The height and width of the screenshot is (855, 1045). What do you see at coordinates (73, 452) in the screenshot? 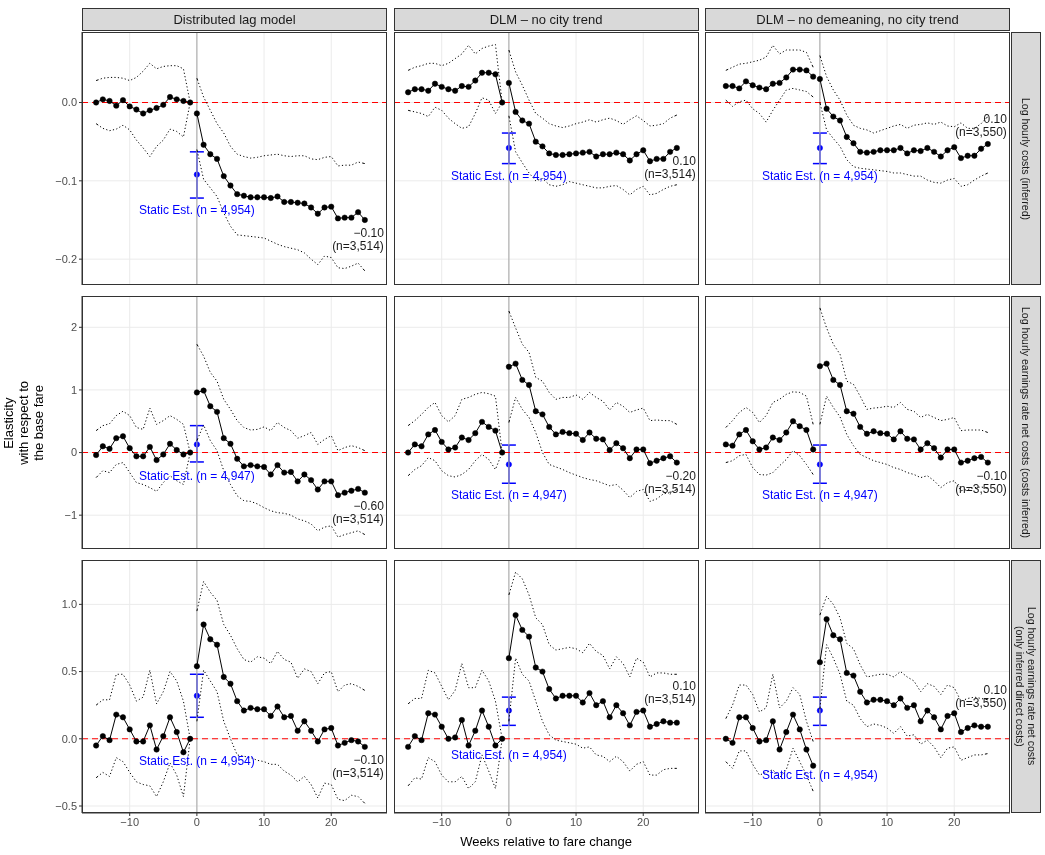
I see `y-tick-label: 0` at bounding box center [73, 452].